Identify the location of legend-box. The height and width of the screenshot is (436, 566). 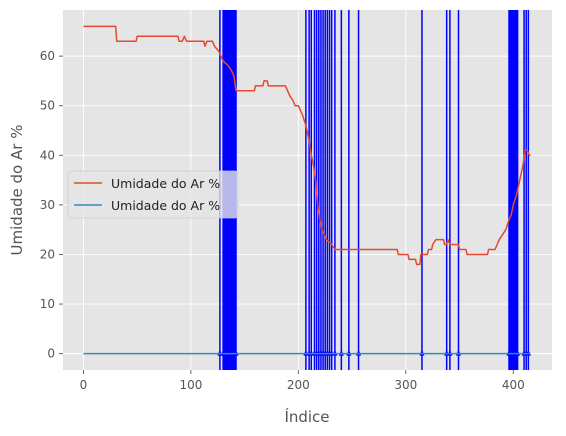
(153, 194).